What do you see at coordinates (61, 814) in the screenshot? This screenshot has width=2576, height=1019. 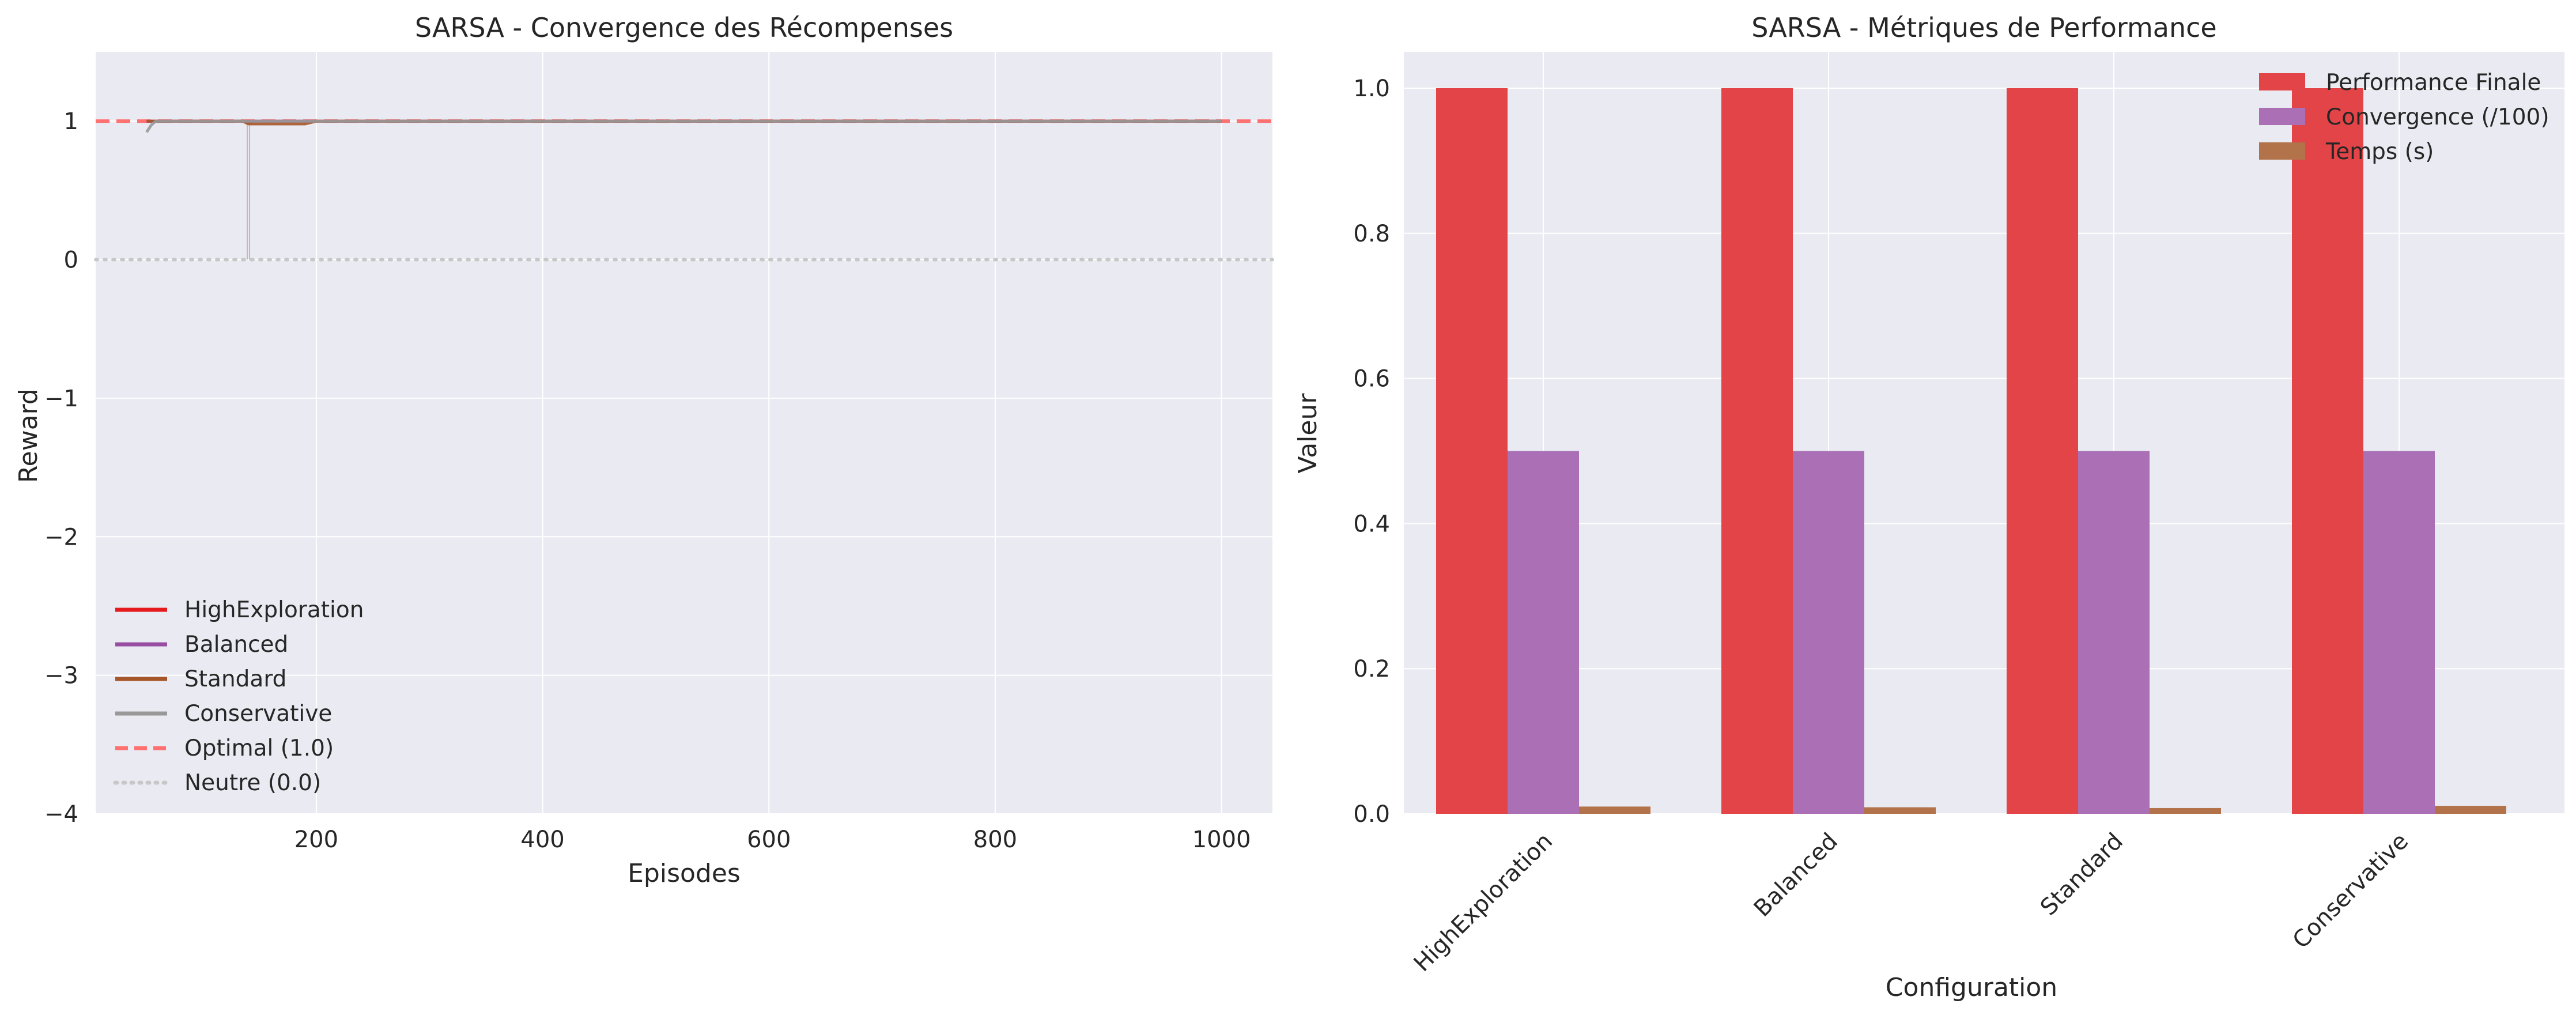 I see `left-y-tick-label: −4` at bounding box center [61, 814].